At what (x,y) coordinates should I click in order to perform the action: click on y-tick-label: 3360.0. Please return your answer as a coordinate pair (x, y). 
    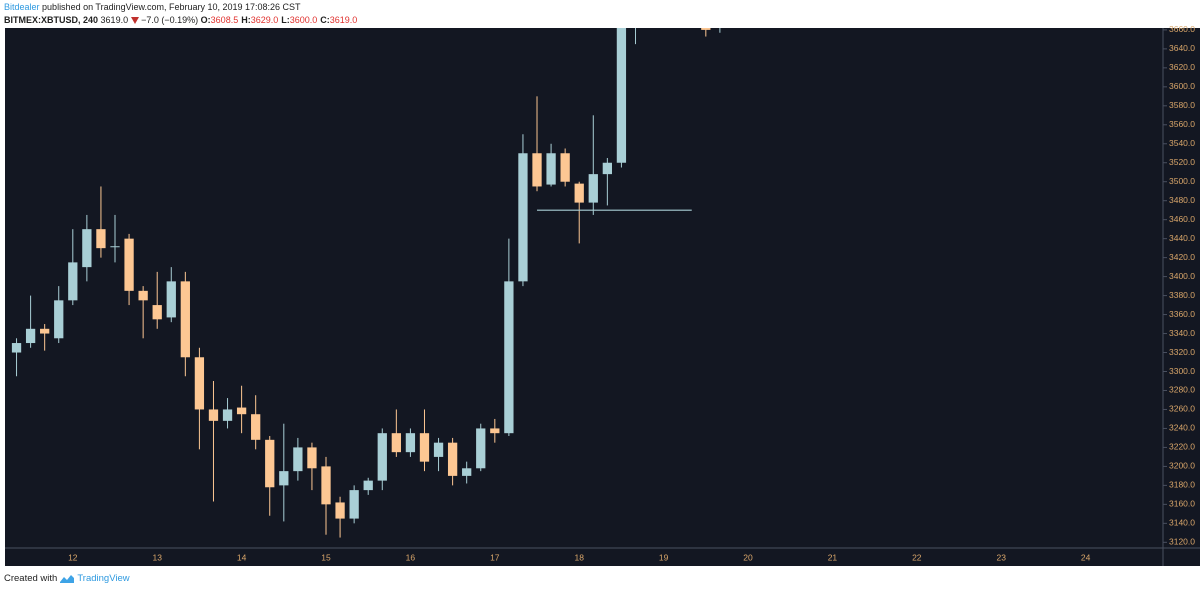
    Looking at the image, I should click on (1182, 314).